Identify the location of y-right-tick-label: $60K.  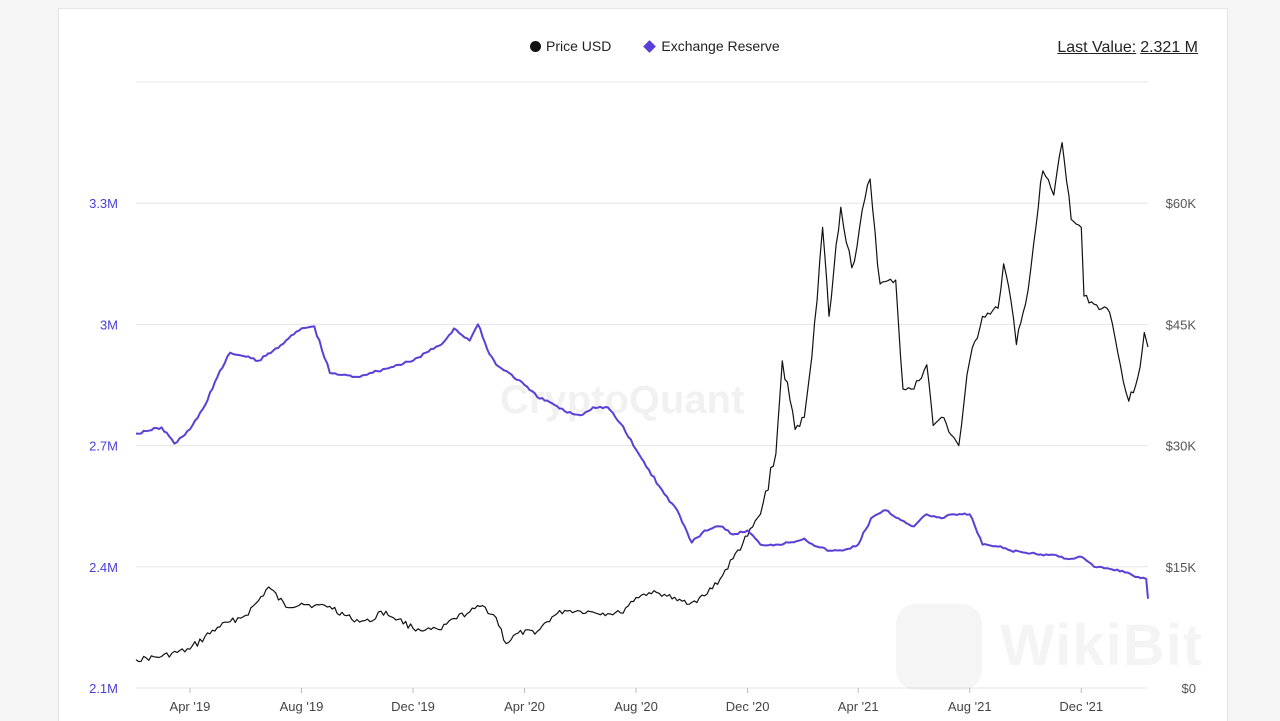
(1181, 203).